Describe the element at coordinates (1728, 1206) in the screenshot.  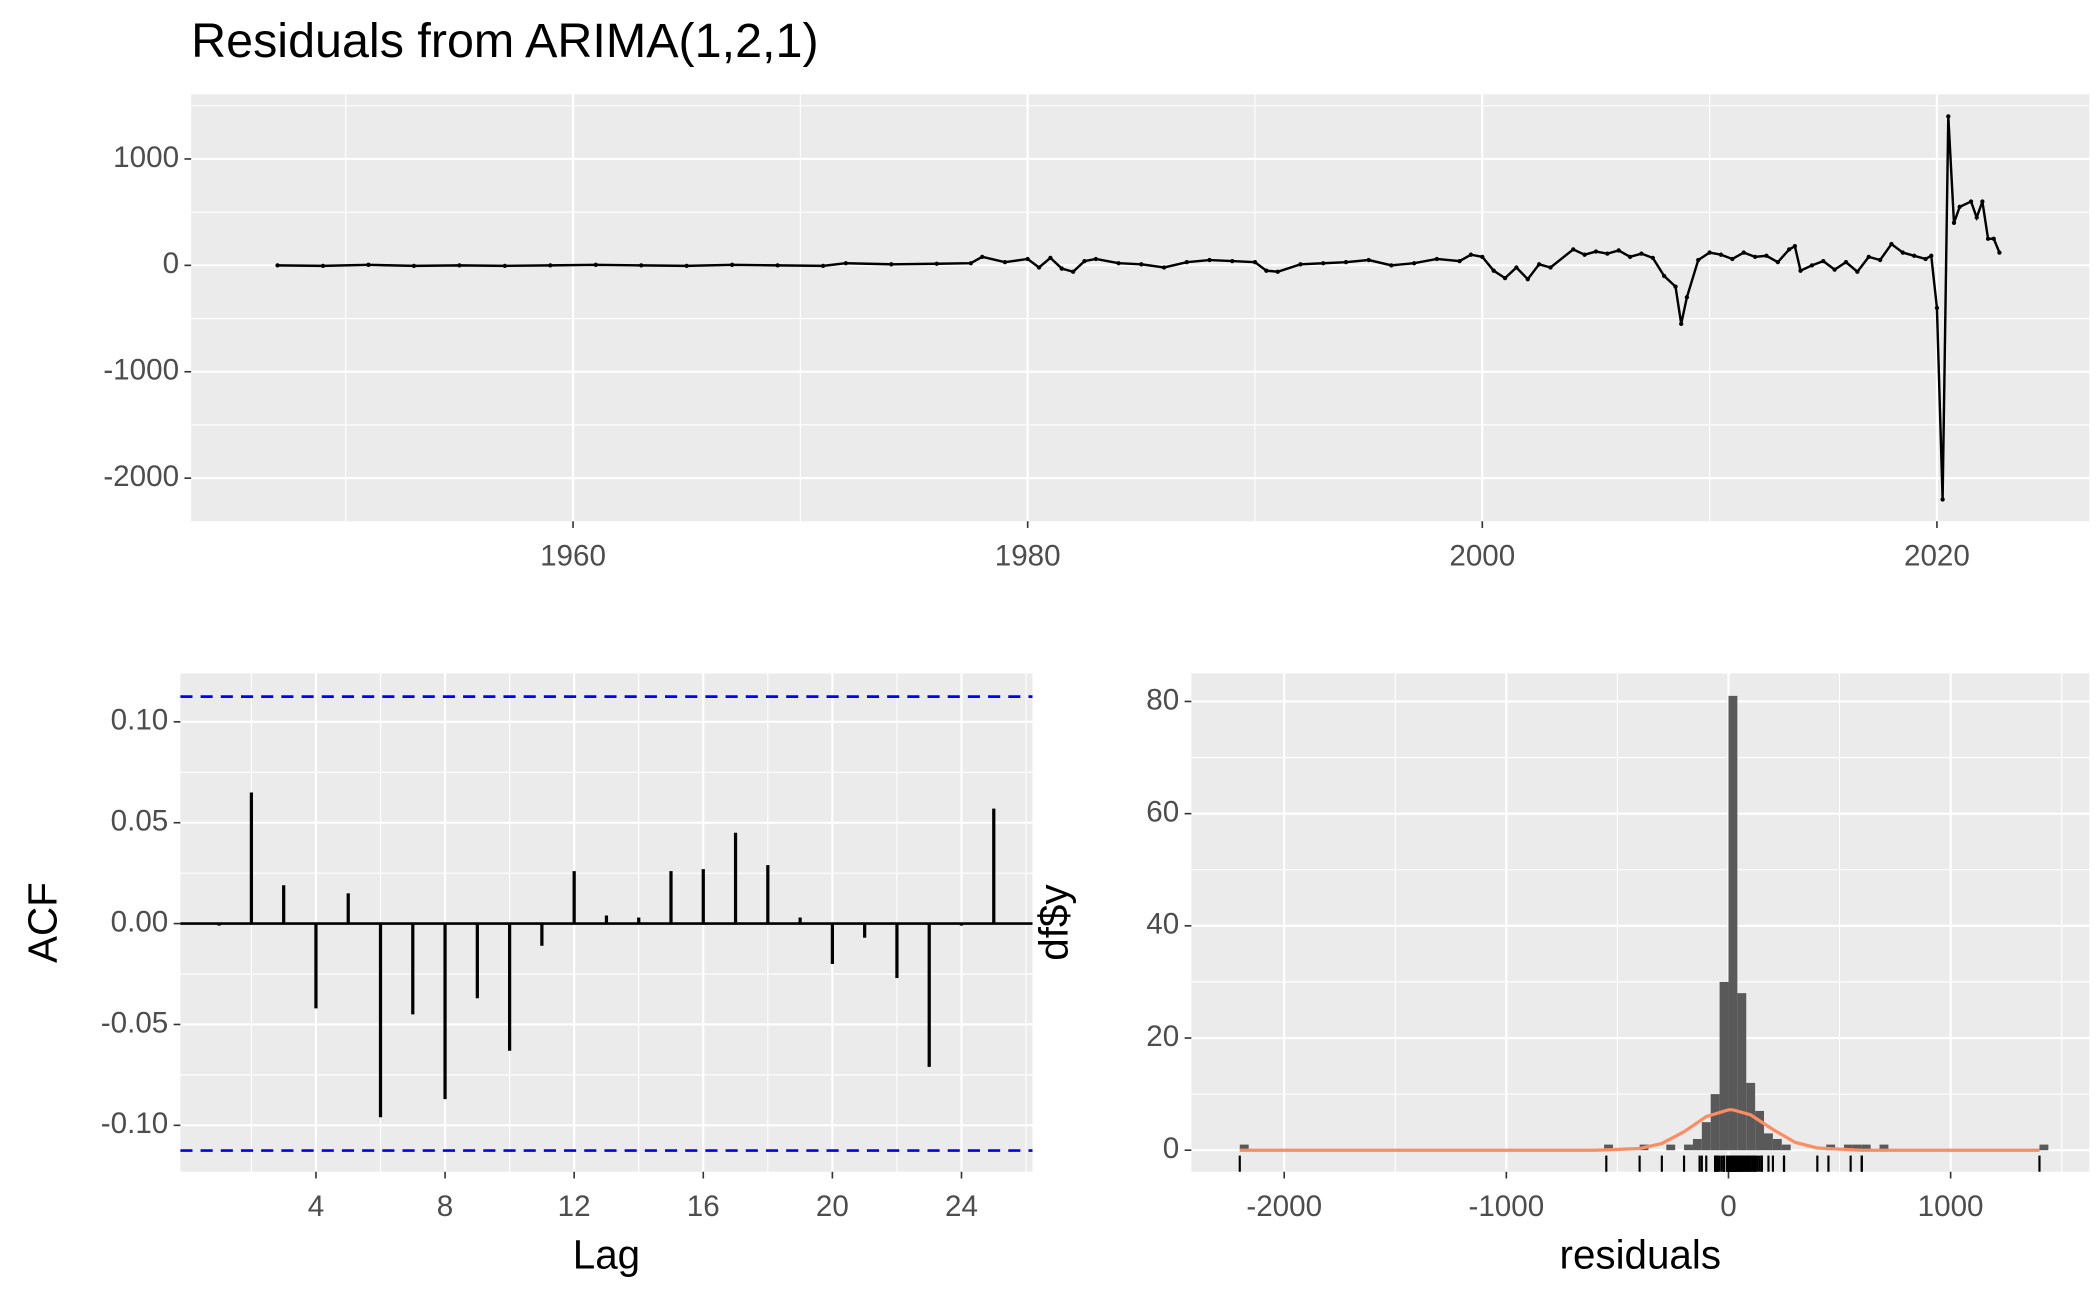
I see `x-tick-label: 0` at that location.